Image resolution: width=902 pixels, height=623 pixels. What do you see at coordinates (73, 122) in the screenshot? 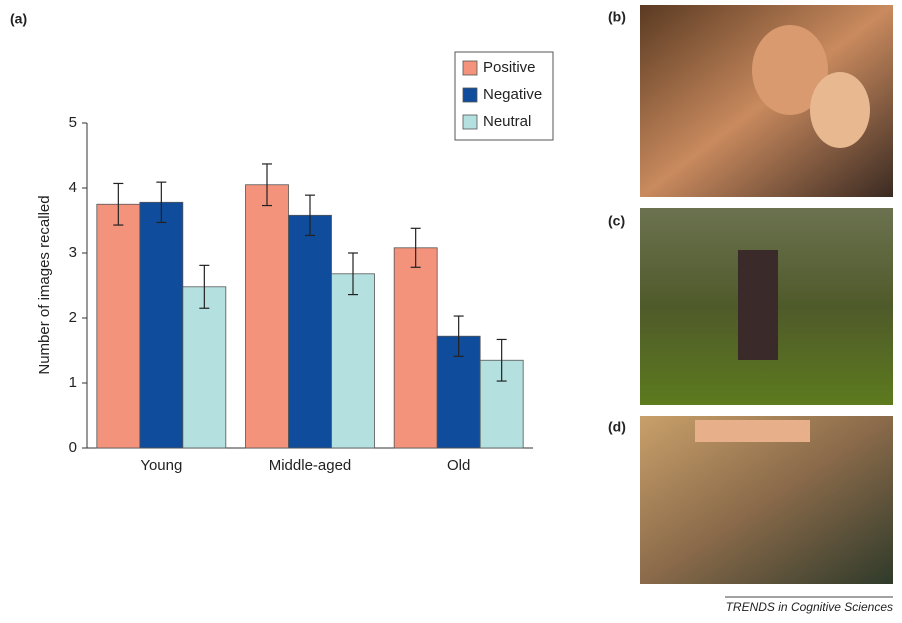
I see `y-tick-label: 5` at bounding box center [73, 122].